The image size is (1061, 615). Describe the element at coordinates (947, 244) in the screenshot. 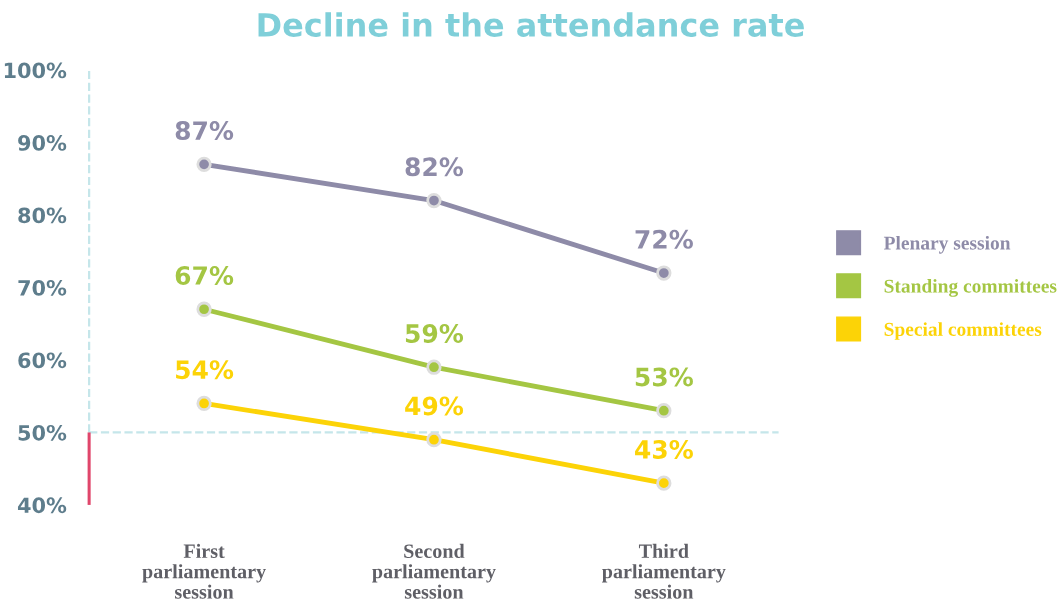

I see `legend-label: Plenary session` at that location.